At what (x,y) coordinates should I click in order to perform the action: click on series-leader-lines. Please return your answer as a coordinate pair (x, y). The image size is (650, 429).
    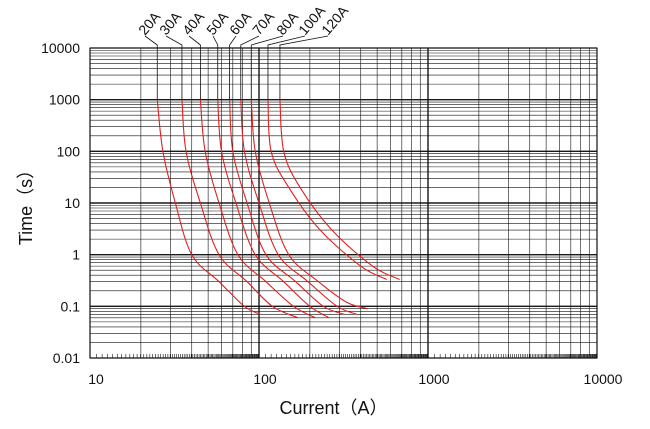
    Looking at the image, I should click on (236, 67).